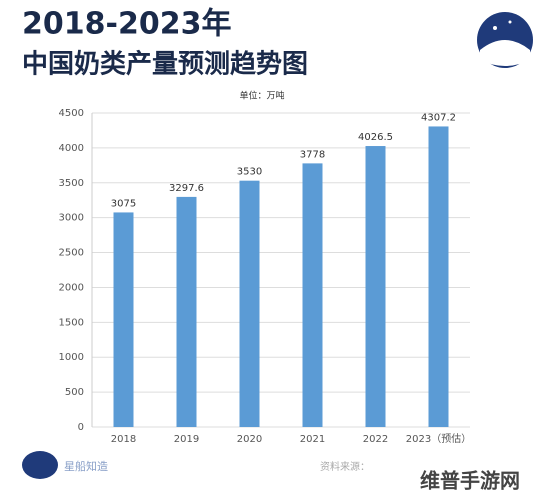 This screenshot has height=500, width=542. What do you see at coordinates (186, 188) in the screenshot?
I see `value-label: 3297.6` at bounding box center [186, 188].